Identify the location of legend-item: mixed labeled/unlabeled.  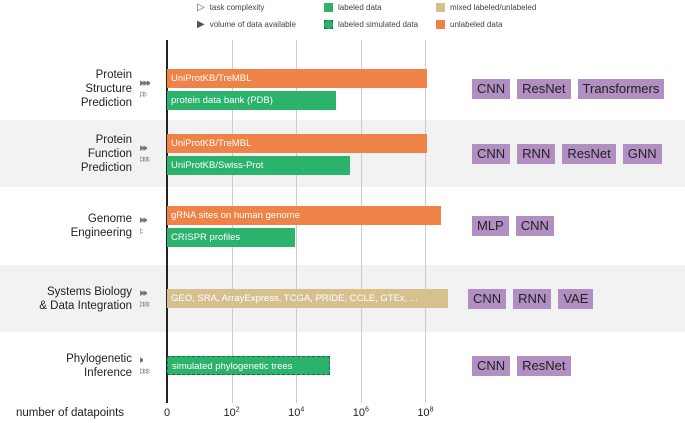
(486, 7).